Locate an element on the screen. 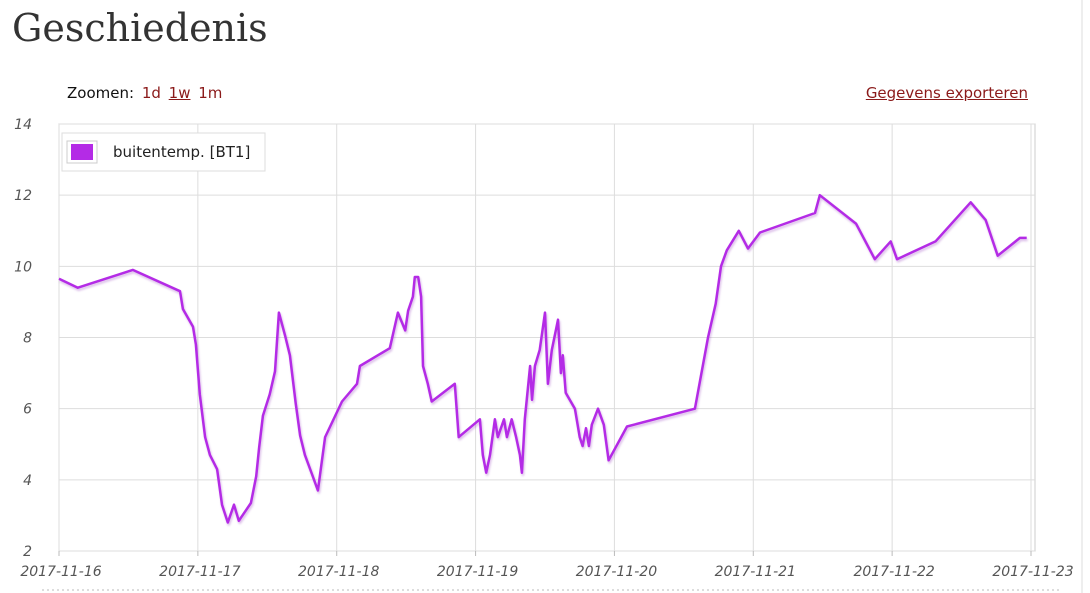 This screenshot has height=593, width=1090. x-tick-label: 2017-11-18 is located at coordinates (338, 572).